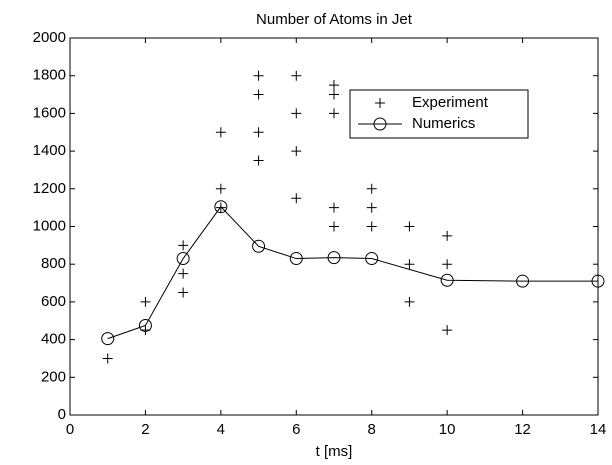 This screenshot has height=465, width=612. I want to click on y-tick-label: 1800, so click(49, 75).